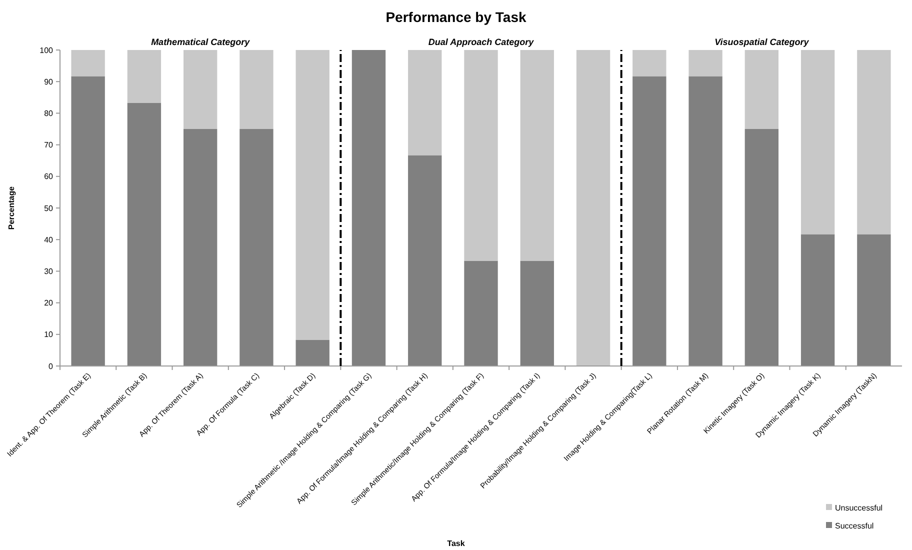 Image resolution: width=912 pixels, height=550 pixels. What do you see at coordinates (854, 525) in the screenshot?
I see `legend-label: Successful` at bounding box center [854, 525].